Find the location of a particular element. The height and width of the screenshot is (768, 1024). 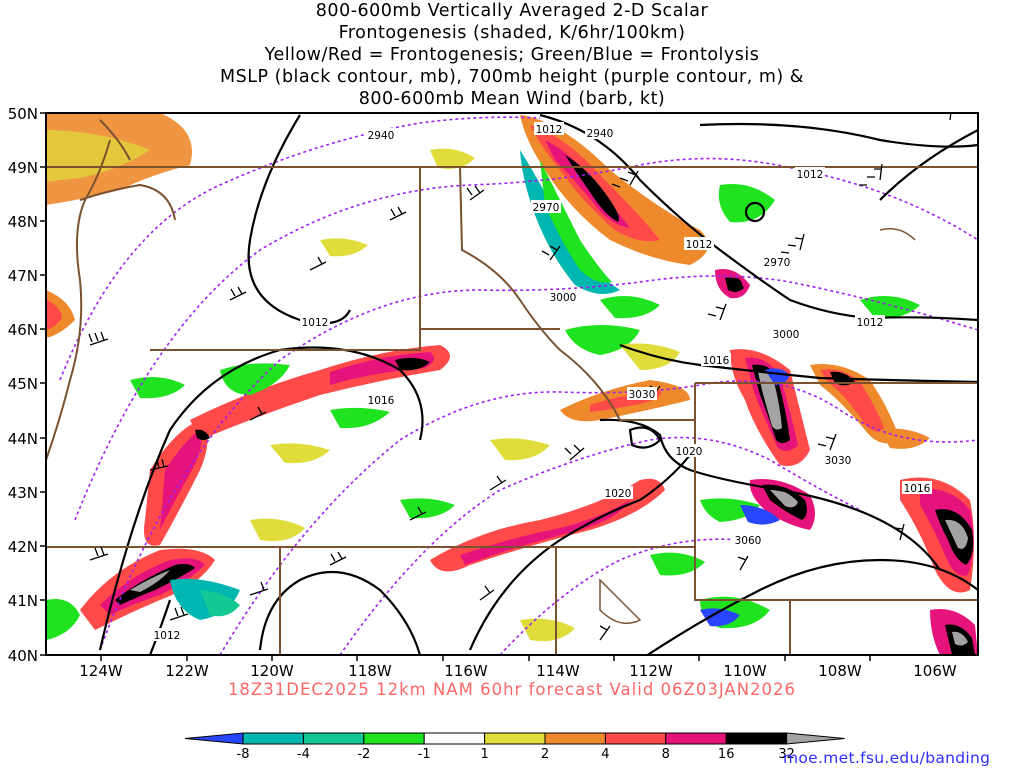

lat-label: 41N is located at coordinates (23, 601).